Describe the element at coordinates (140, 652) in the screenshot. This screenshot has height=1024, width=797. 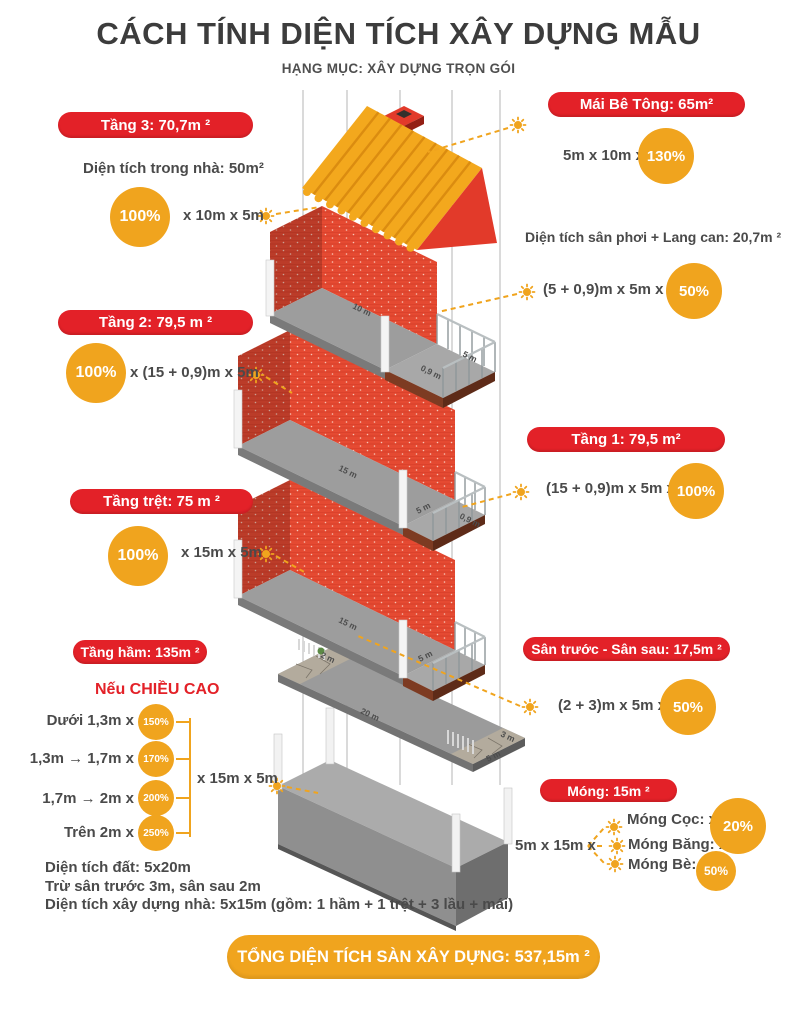
I see `banner-tangham: Tầng hầm: 135m ²` at that location.